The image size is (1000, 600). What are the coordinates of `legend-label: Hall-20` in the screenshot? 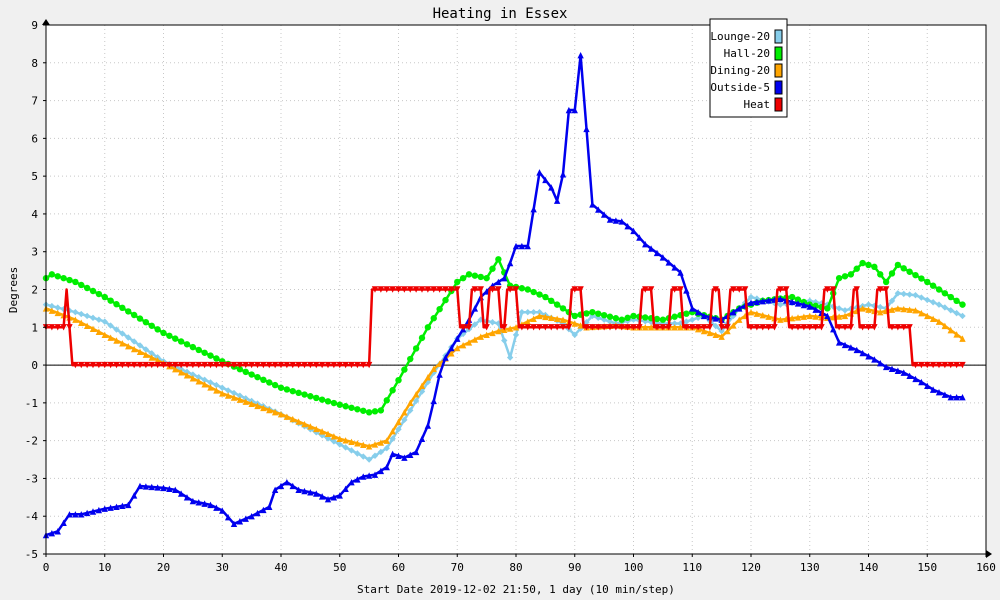 It's located at (747, 53).